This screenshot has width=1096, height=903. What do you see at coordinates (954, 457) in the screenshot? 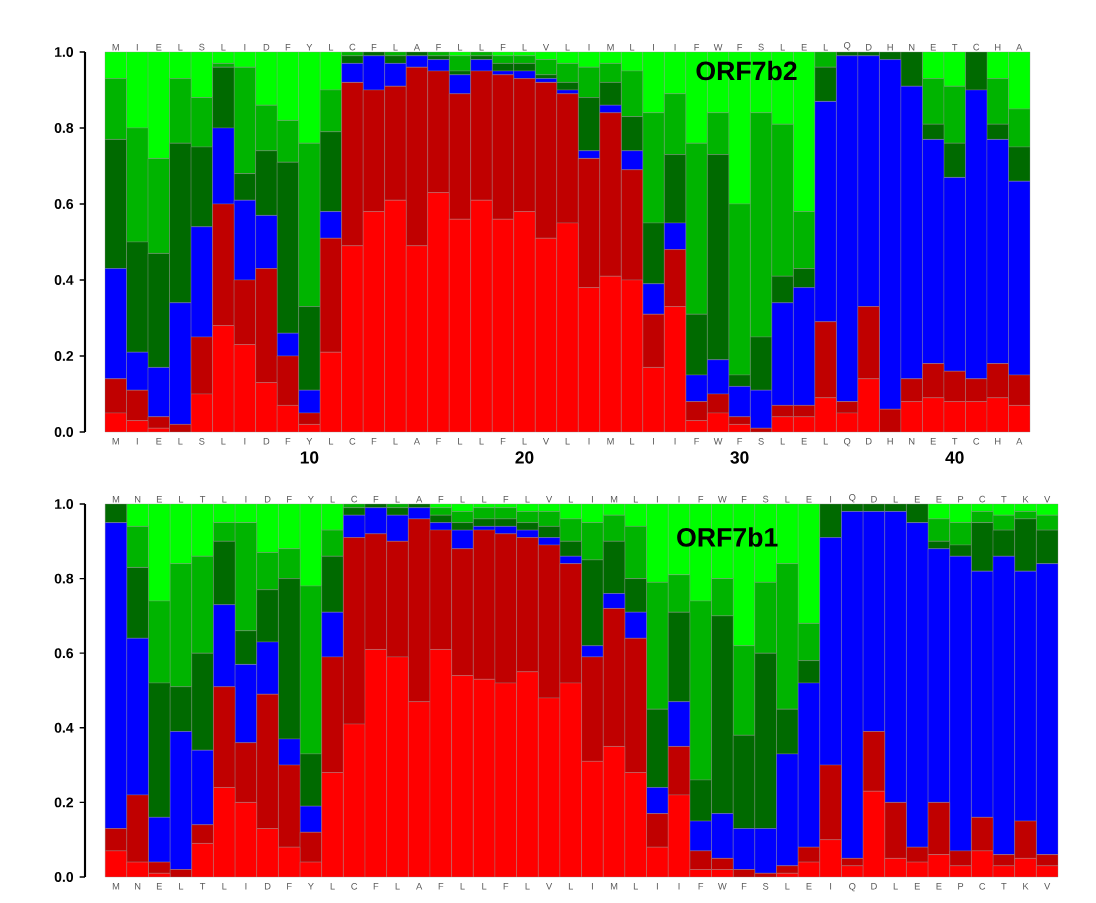
I see `x2-tick-label: 40` at bounding box center [954, 457].